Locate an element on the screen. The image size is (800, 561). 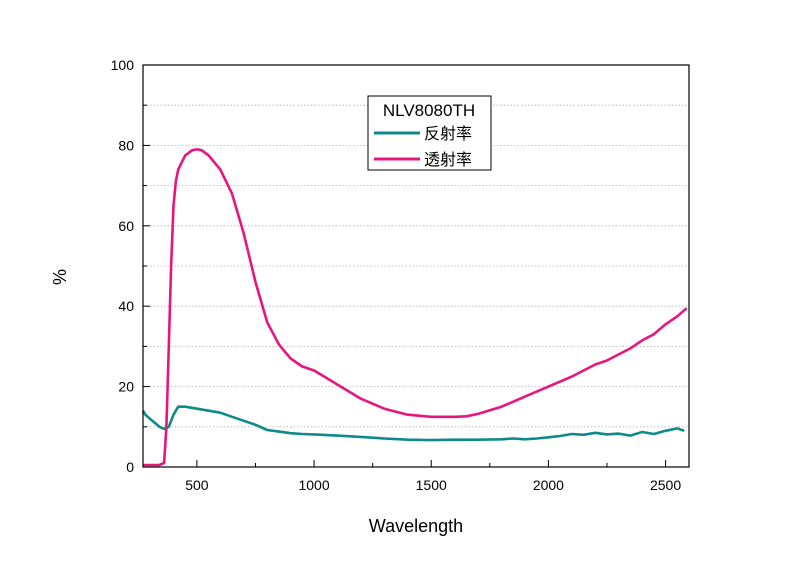
x-tick-label: 1500 is located at coordinates (431, 485).